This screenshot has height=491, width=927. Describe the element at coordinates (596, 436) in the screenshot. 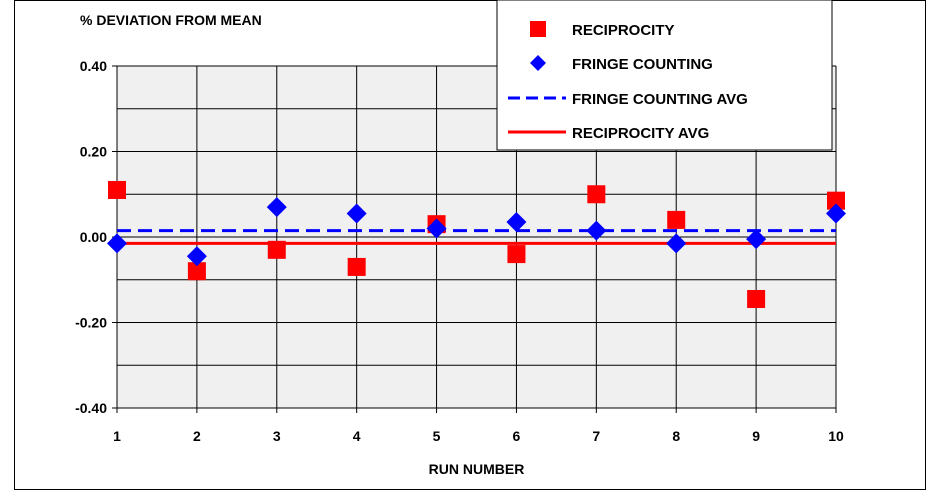

I see `x-tick-label: 7` at that location.